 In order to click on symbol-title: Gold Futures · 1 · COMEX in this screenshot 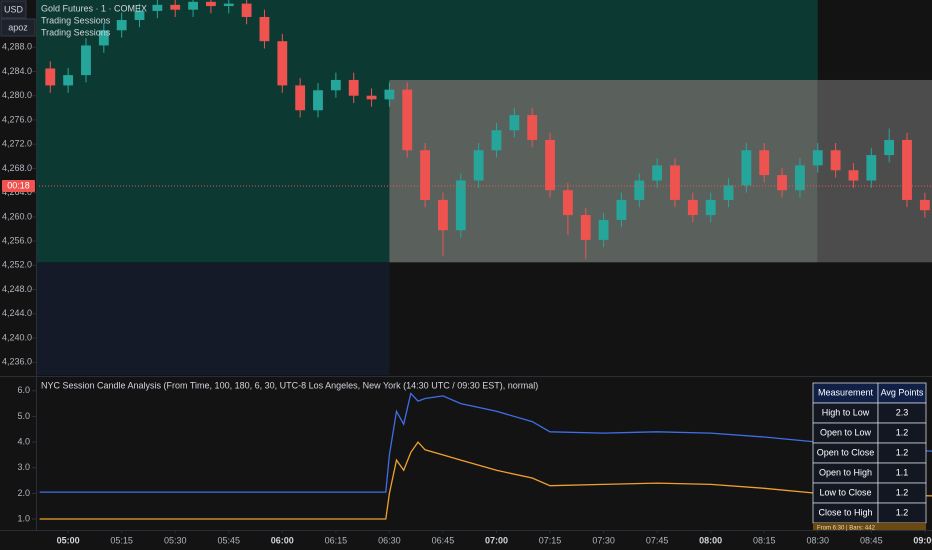, I will do `click(94, 8)`.